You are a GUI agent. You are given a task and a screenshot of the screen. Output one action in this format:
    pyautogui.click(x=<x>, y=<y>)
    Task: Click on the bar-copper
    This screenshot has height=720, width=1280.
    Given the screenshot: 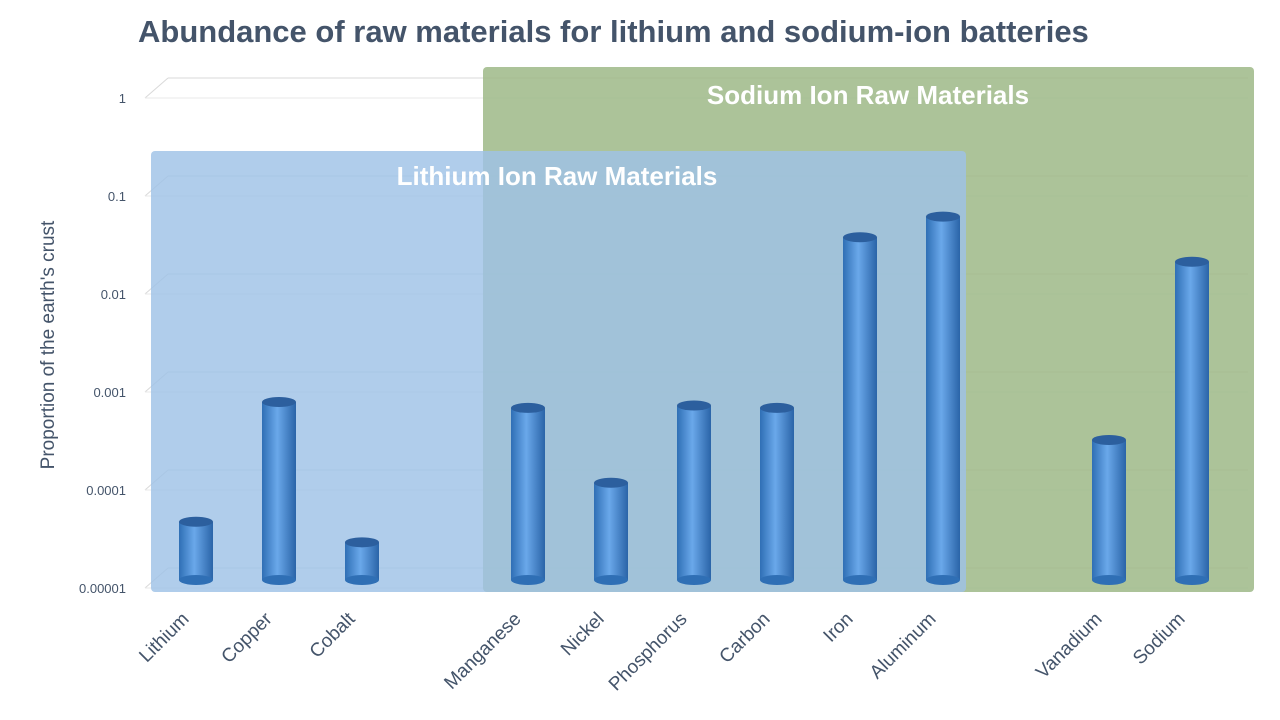 What is the action you would take?
    pyautogui.click(x=279, y=491)
    